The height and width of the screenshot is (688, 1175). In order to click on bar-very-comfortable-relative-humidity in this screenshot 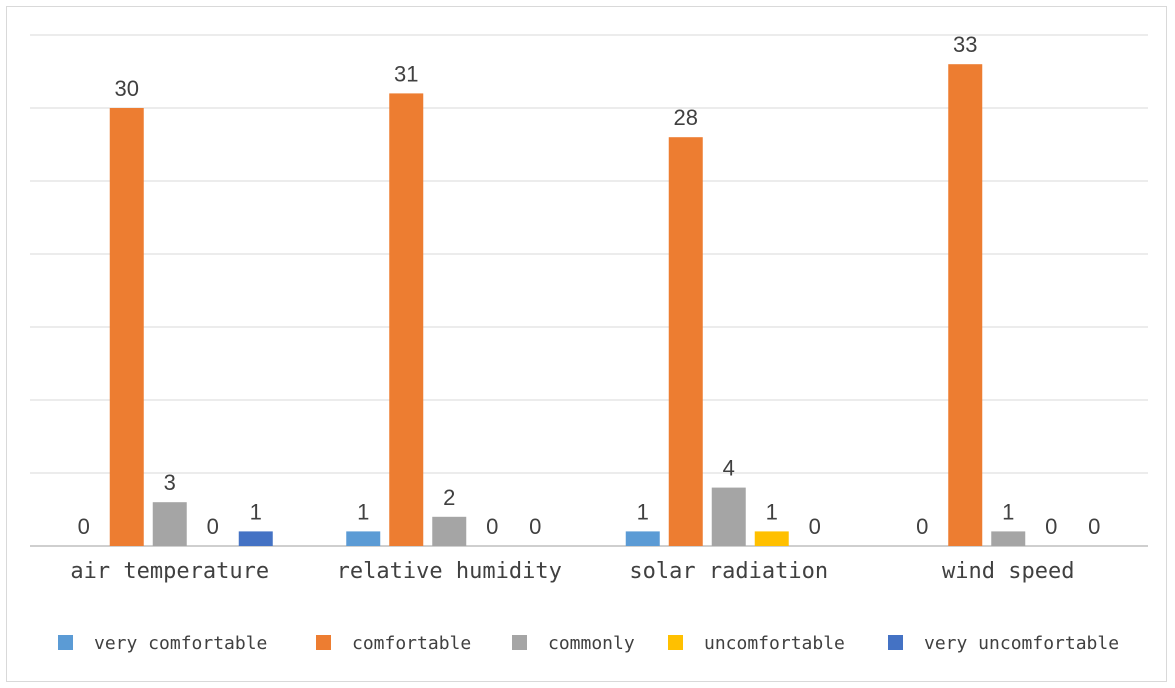, I will do `click(363, 538)`.